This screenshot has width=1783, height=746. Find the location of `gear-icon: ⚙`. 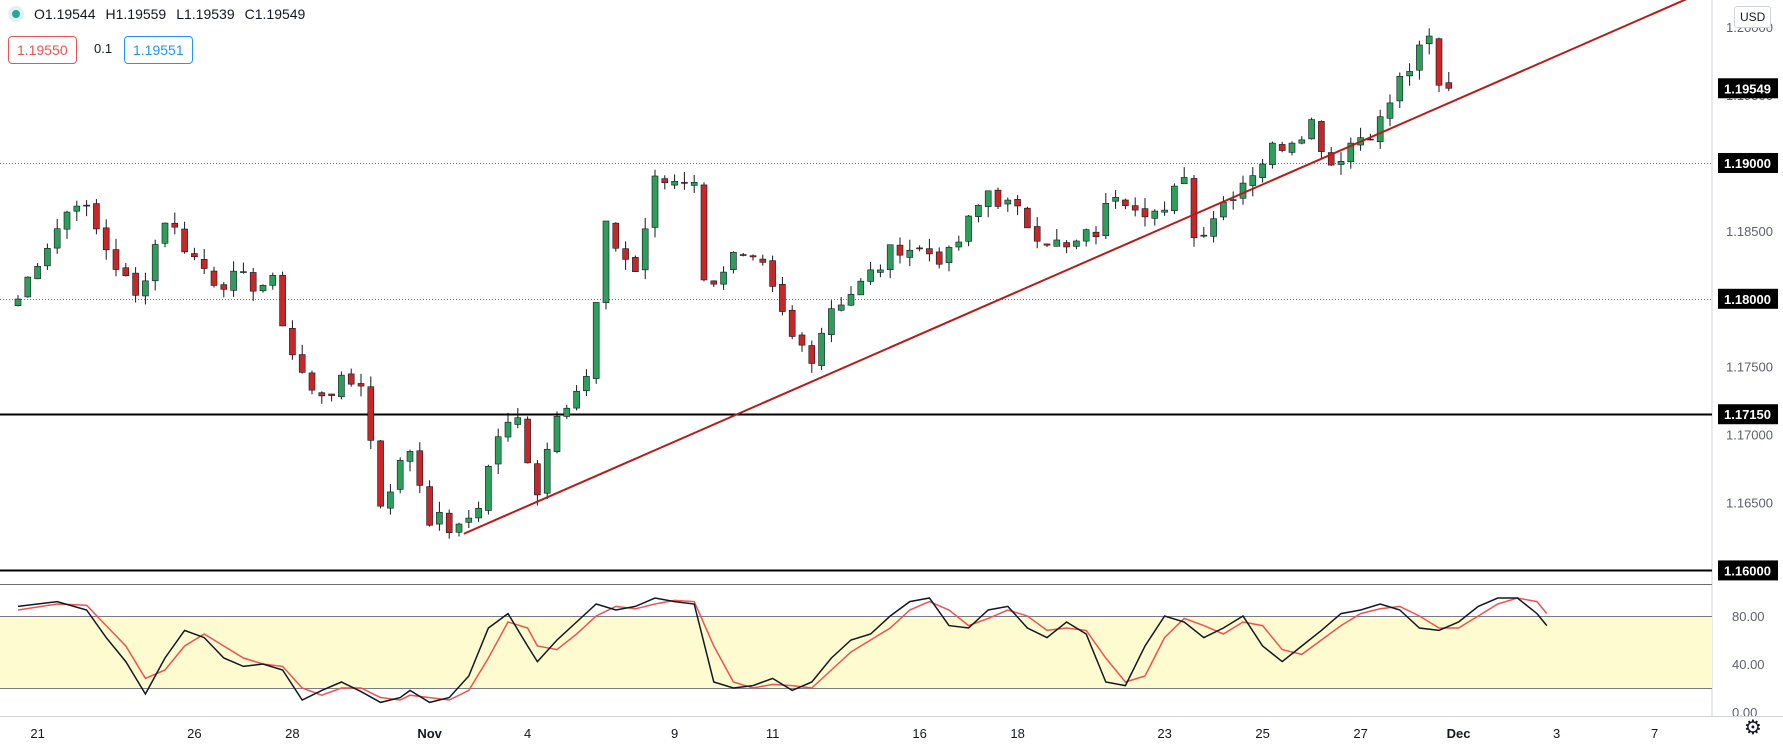

gear-icon: ⚙ is located at coordinates (1753, 728).